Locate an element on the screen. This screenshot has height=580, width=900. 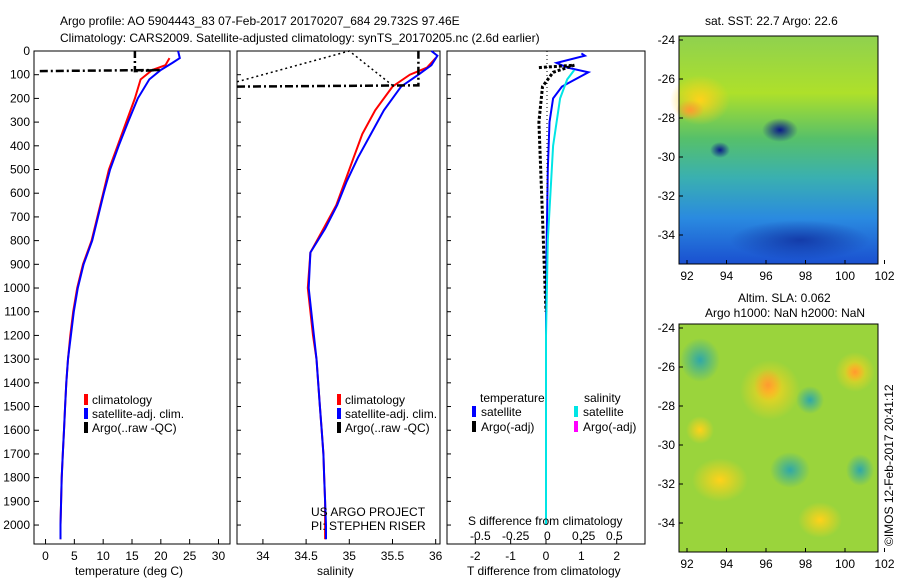
depth-tick-label: 1700 is located at coordinates (16, 454).